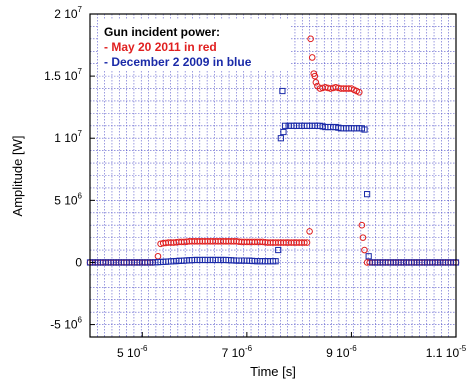 This screenshot has height=382, width=475. I want to click on legend-background, so click(195, 45).